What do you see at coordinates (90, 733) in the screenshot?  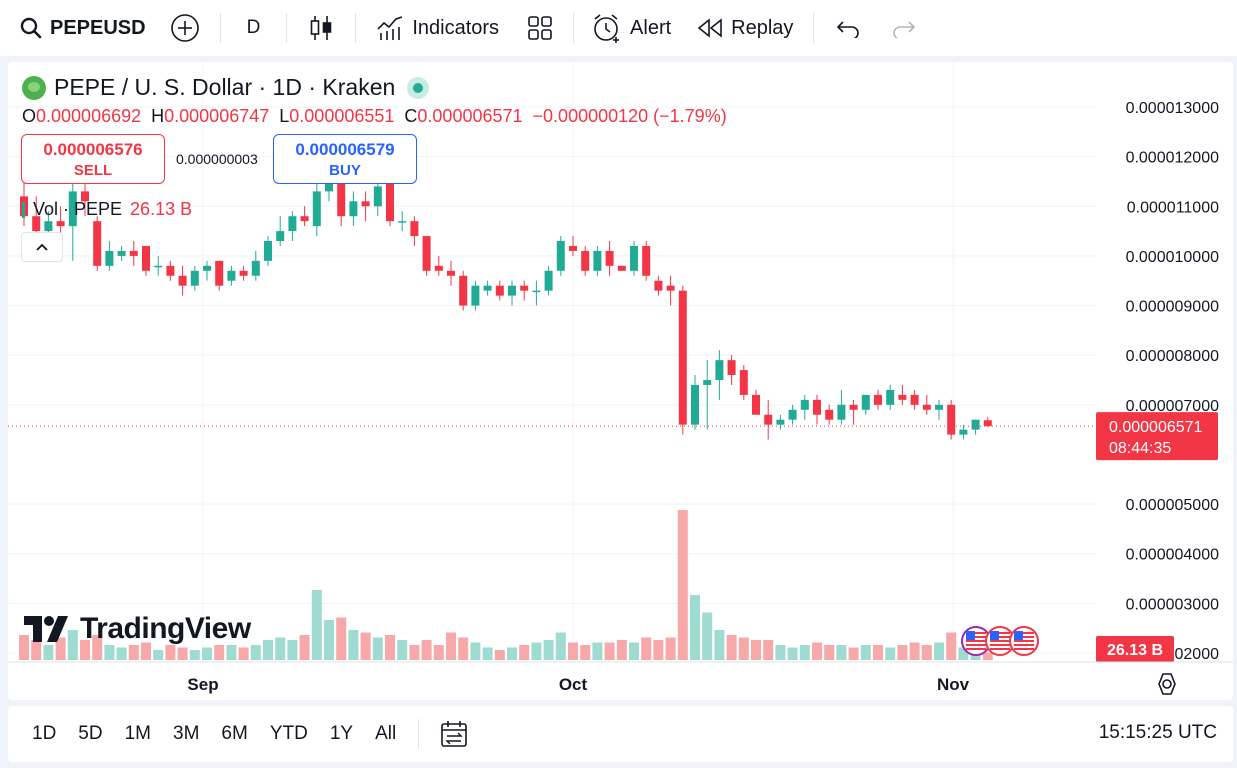 I see `range-5d-button: 5D` at bounding box center [90, 733].